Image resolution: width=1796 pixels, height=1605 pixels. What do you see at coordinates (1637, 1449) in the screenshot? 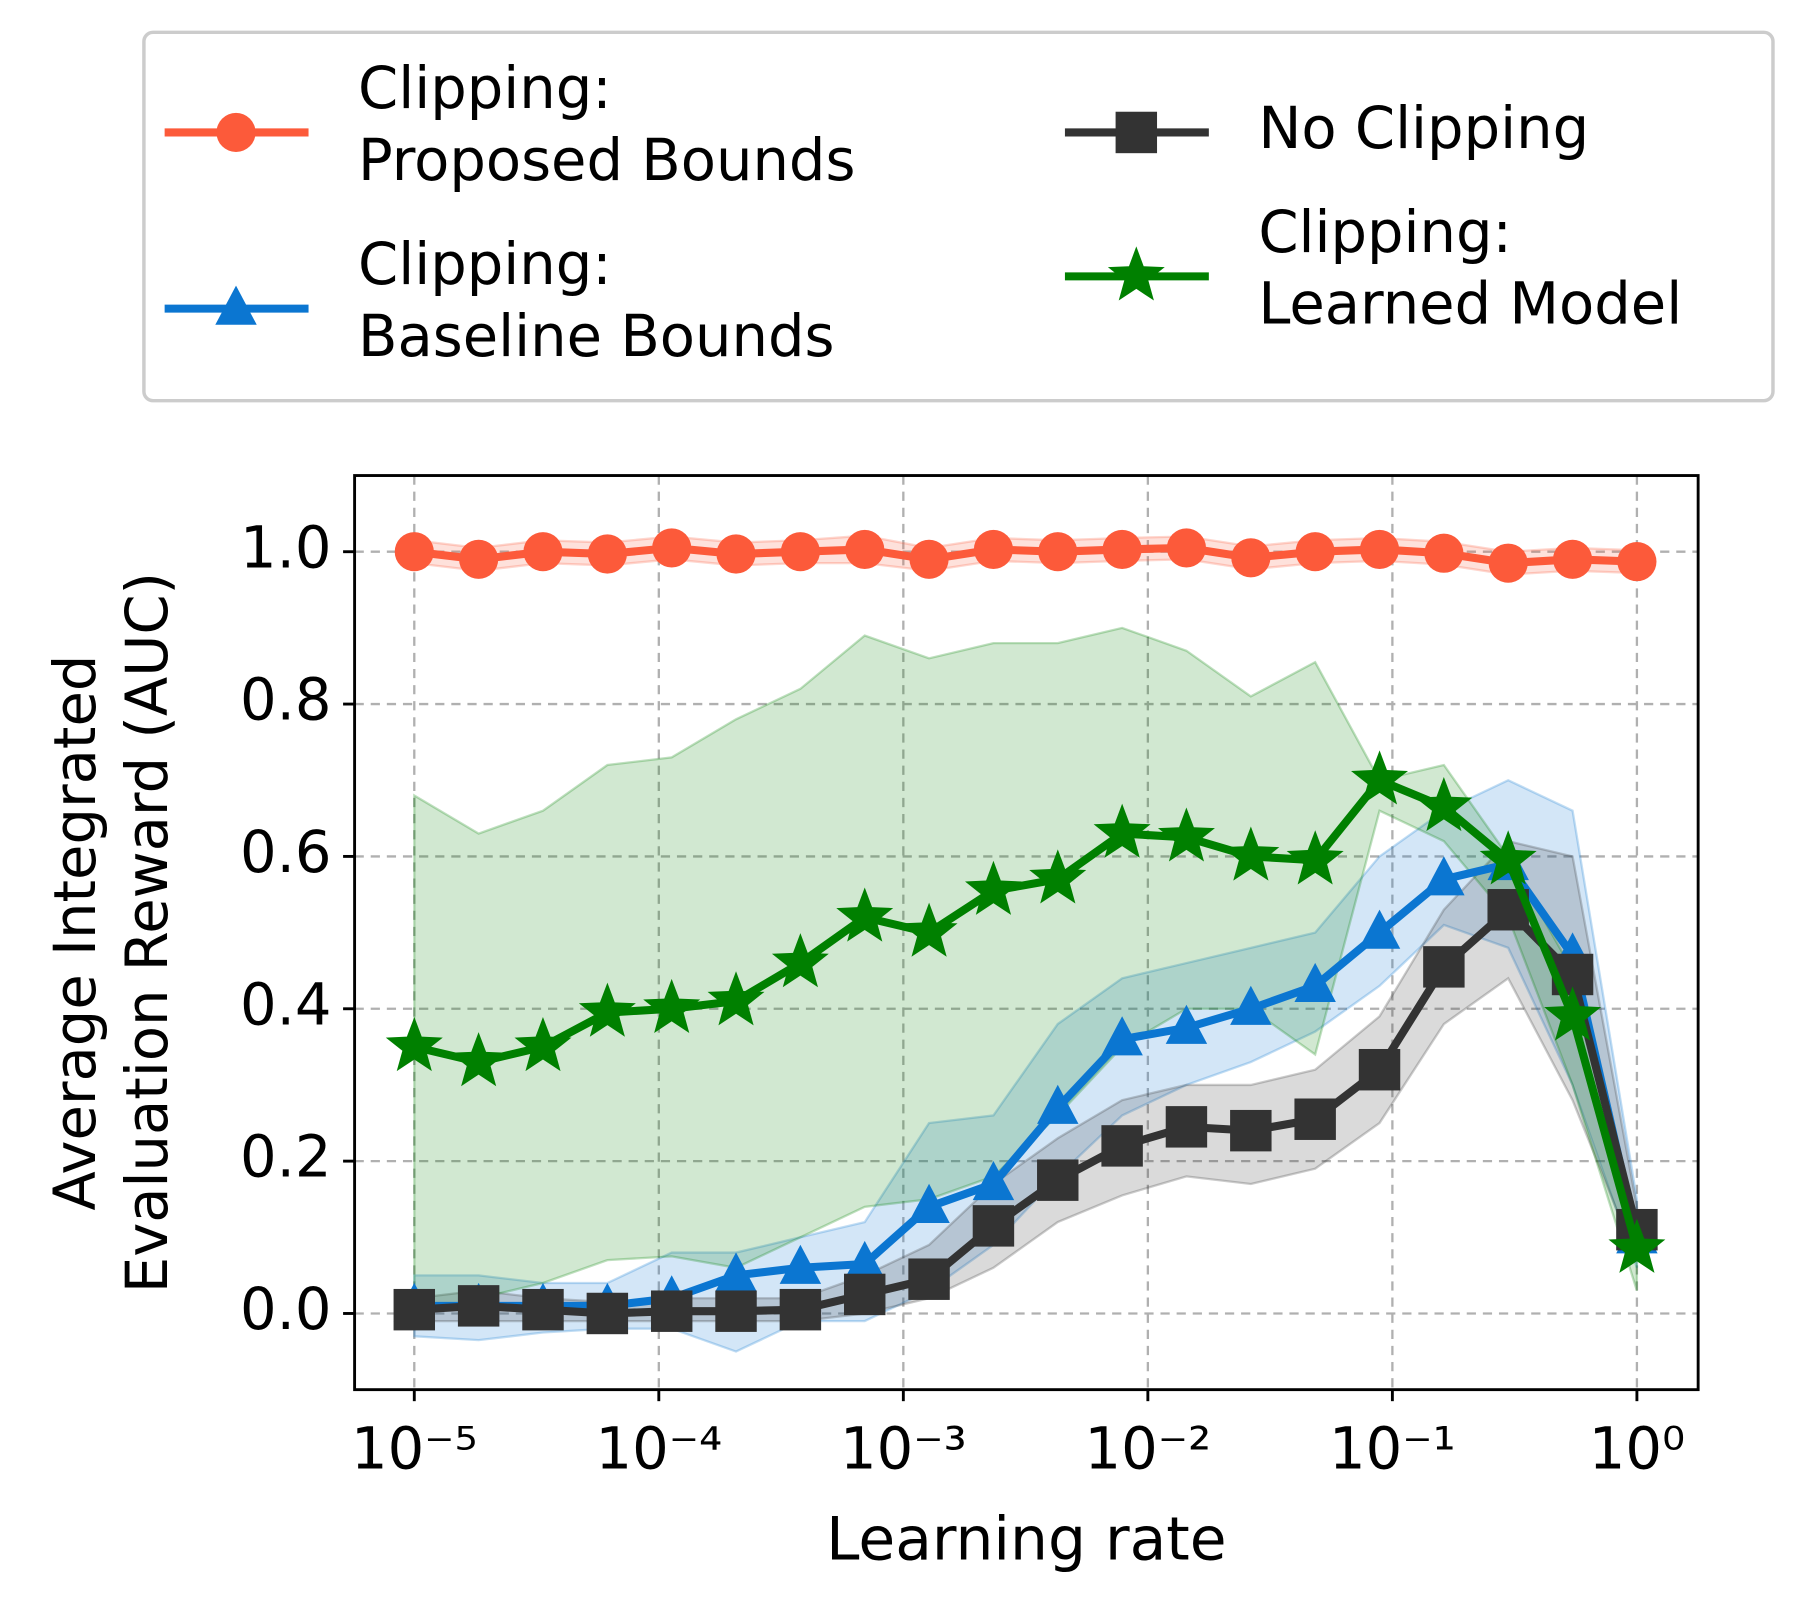
I see `x-tick-label: 10⁰` at bounding box center [1637, 1449].